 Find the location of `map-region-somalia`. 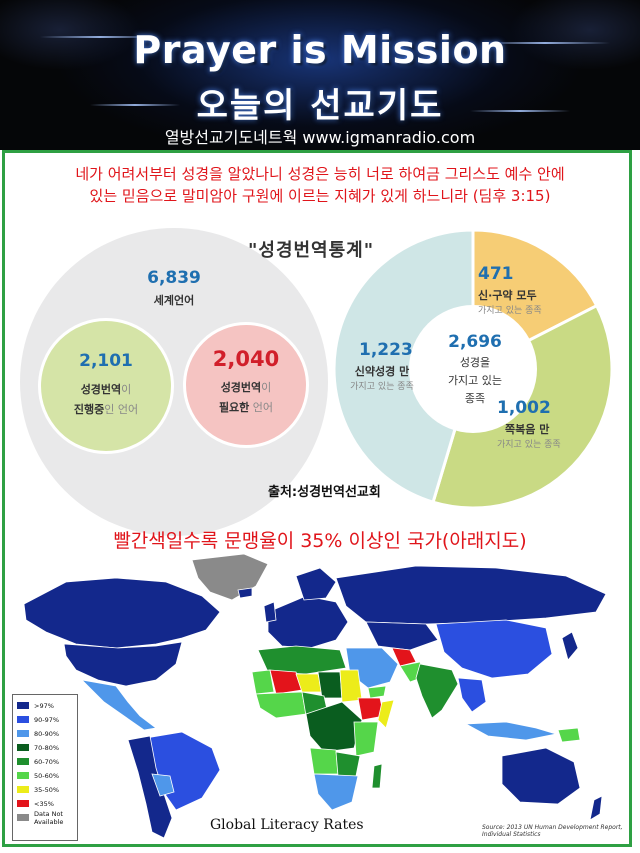

map-region-somalia is located at coordinates (386, 714).